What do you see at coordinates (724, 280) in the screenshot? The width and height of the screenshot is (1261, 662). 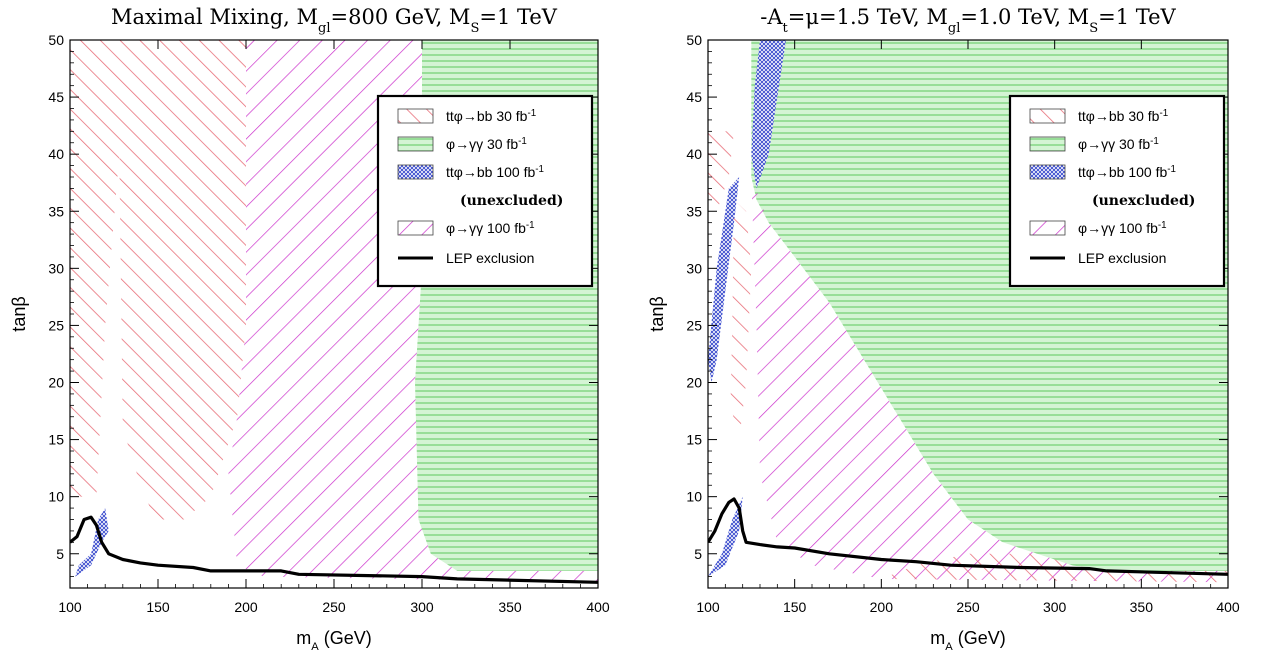 I see `region-tt_bb_100_b` at bounding box center [724, 280].